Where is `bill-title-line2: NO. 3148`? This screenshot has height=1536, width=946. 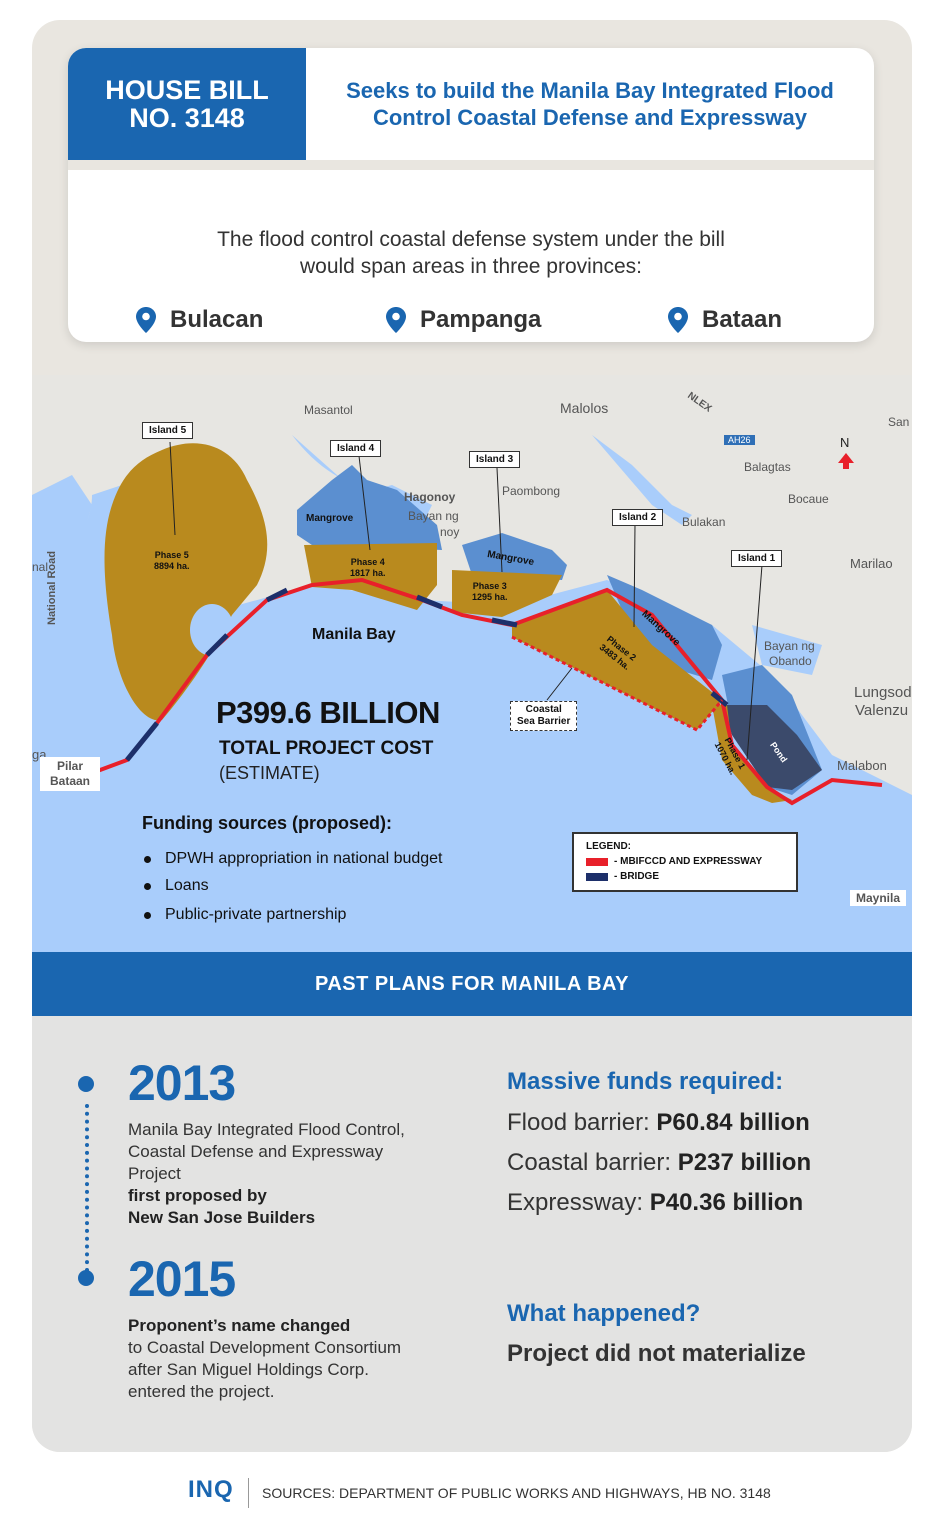
bill-title-line2: NO. 3148 is located at coordinates (187, 118).